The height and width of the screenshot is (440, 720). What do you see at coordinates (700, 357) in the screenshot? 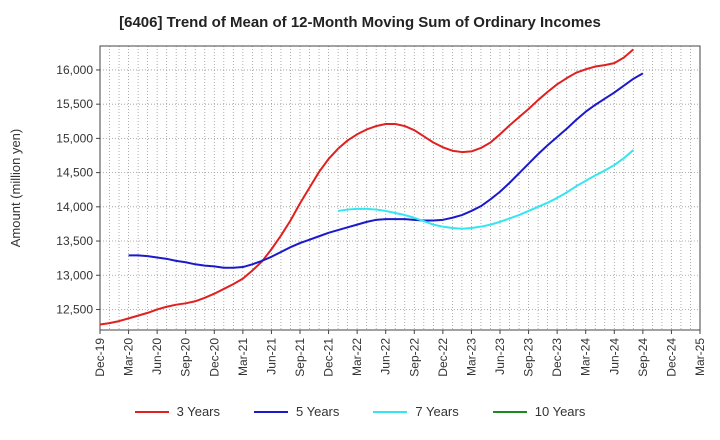
I see `x-tick-label: Mar-25` at bounding box center [700, 357].